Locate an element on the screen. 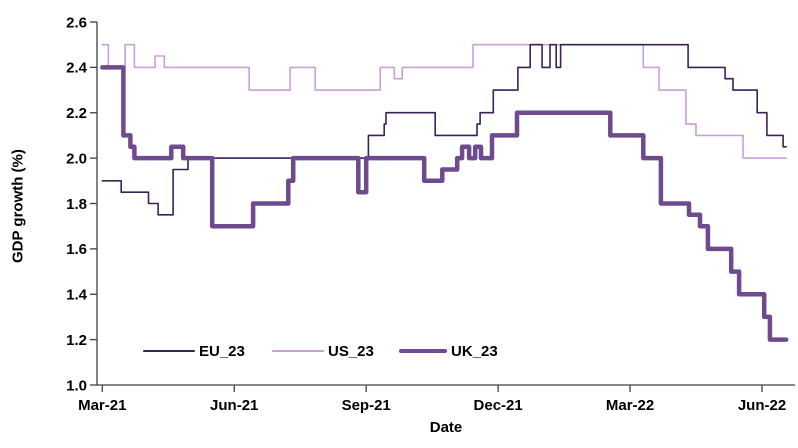  y-tick-label: 2.4 is located at coordinates (77, 68).